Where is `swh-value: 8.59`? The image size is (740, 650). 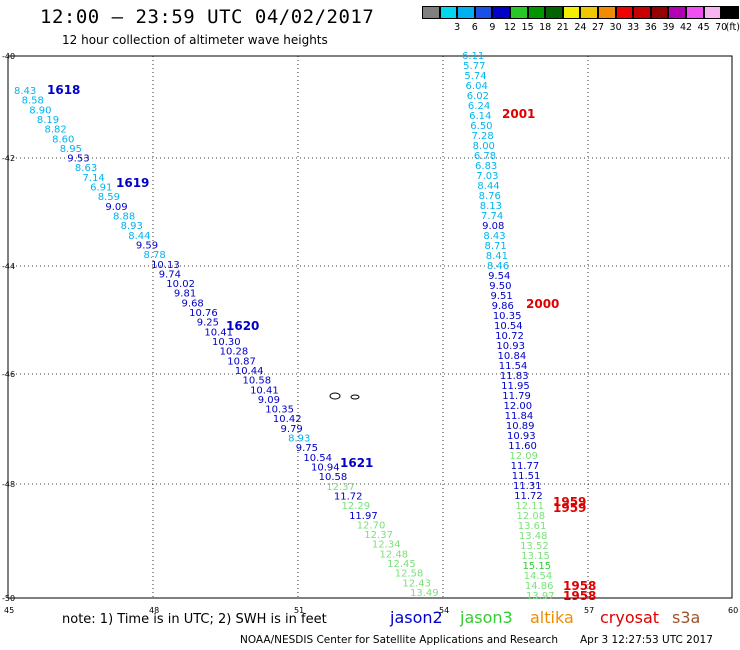
swh-value: 8.59 is located at coordinates (109, 197).